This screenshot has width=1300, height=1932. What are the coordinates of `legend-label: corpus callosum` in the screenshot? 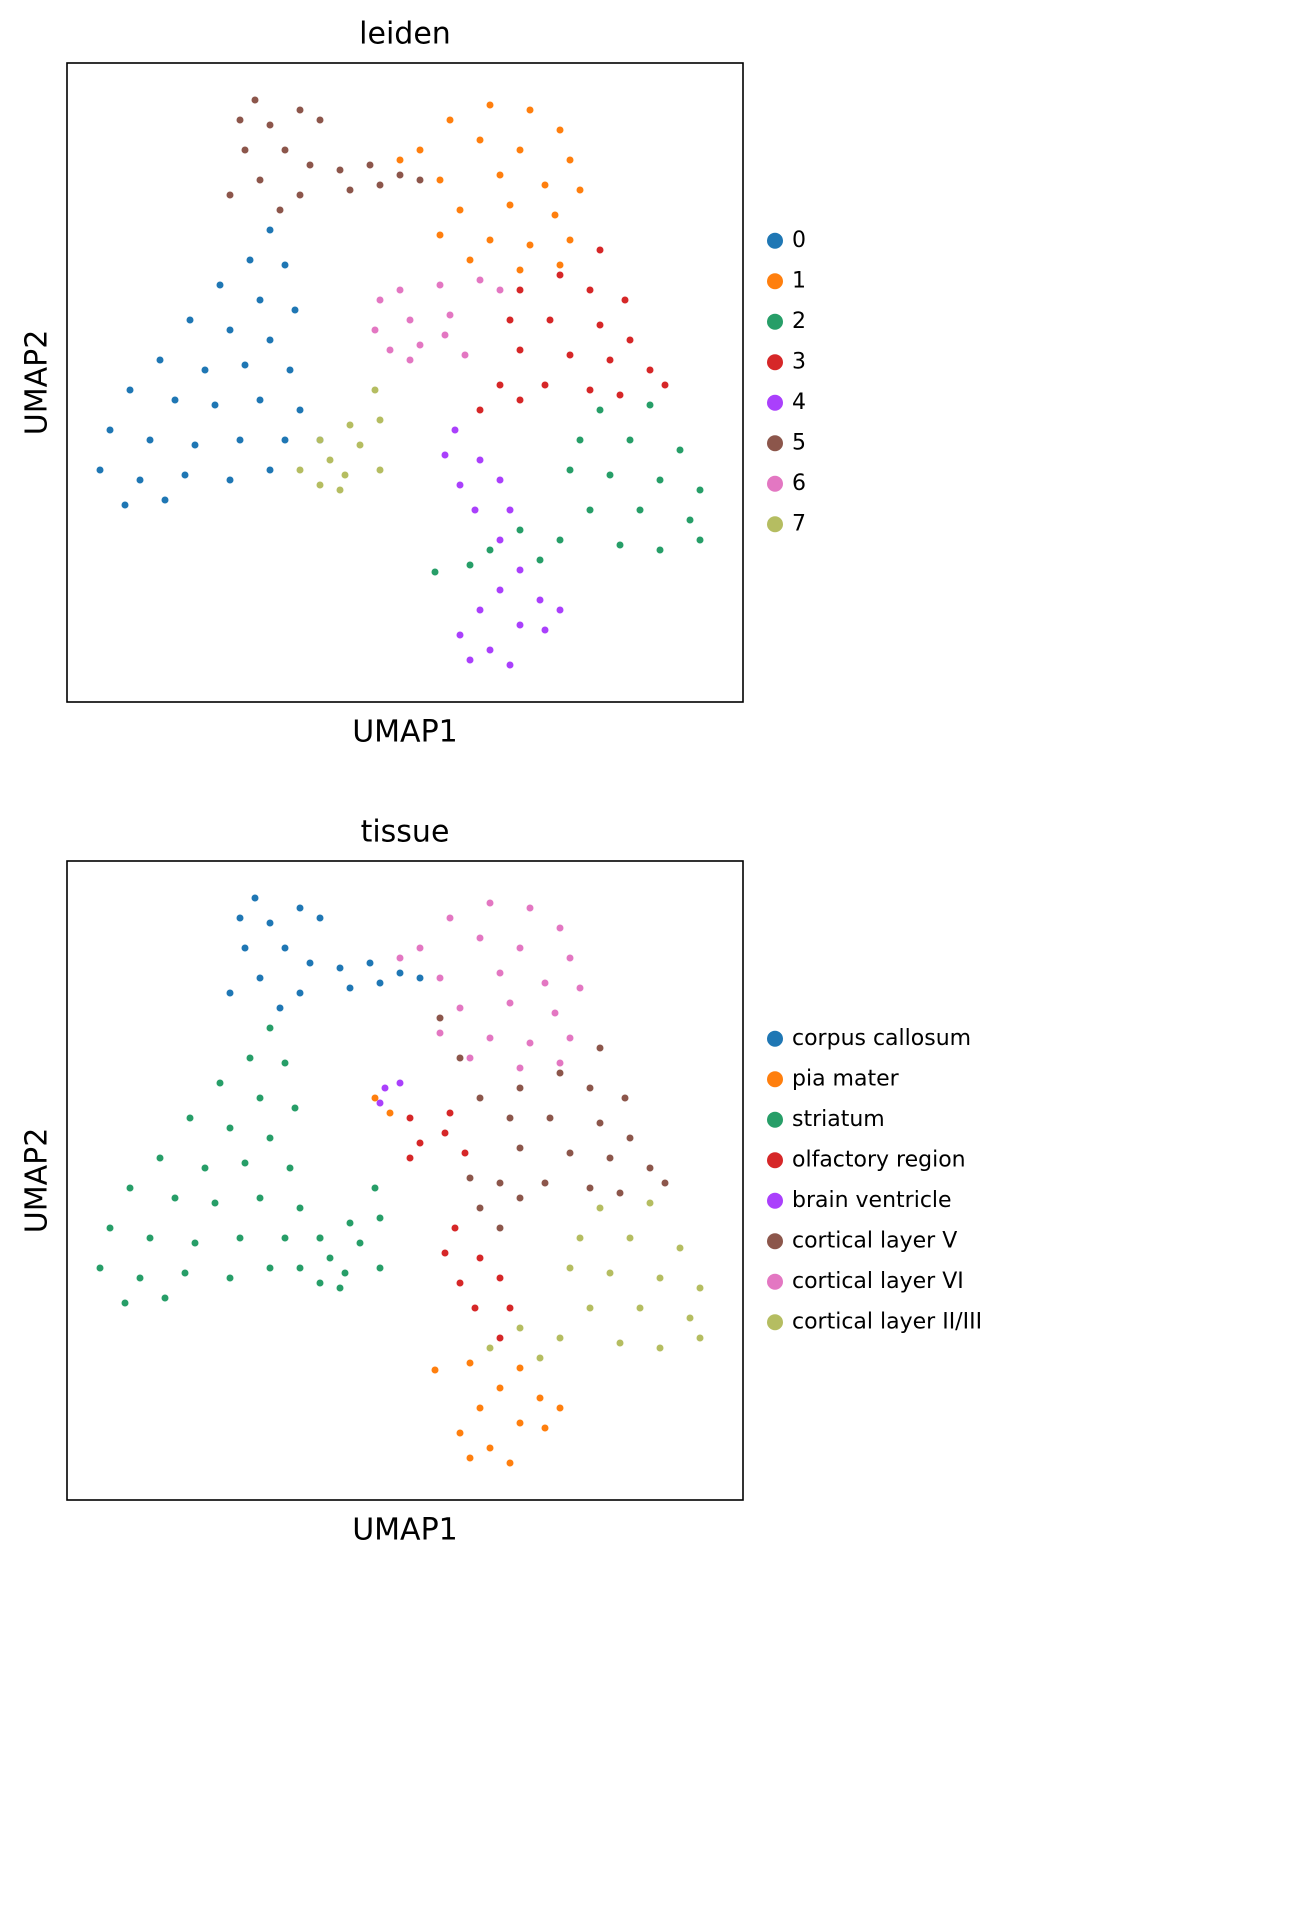 It's located at (881, 1038).